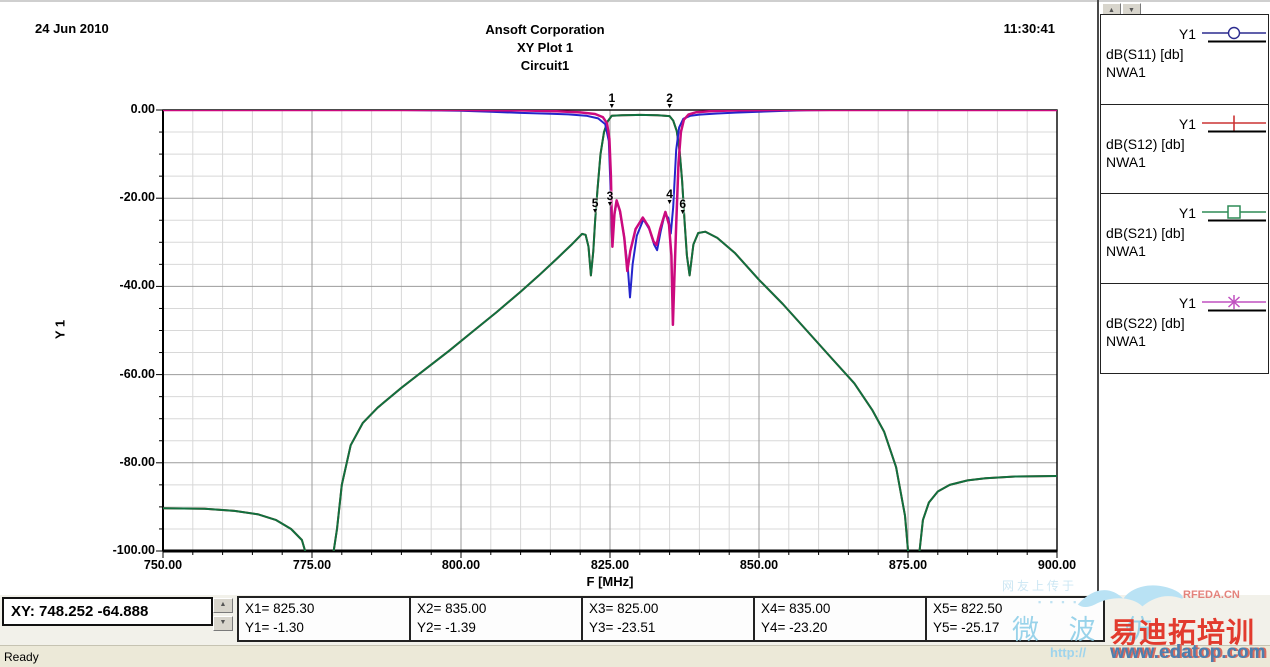 The height and width of the screenshot is (667, 1270). I want to click on marker-x-value: X5= 822.50, so click(968, 608).